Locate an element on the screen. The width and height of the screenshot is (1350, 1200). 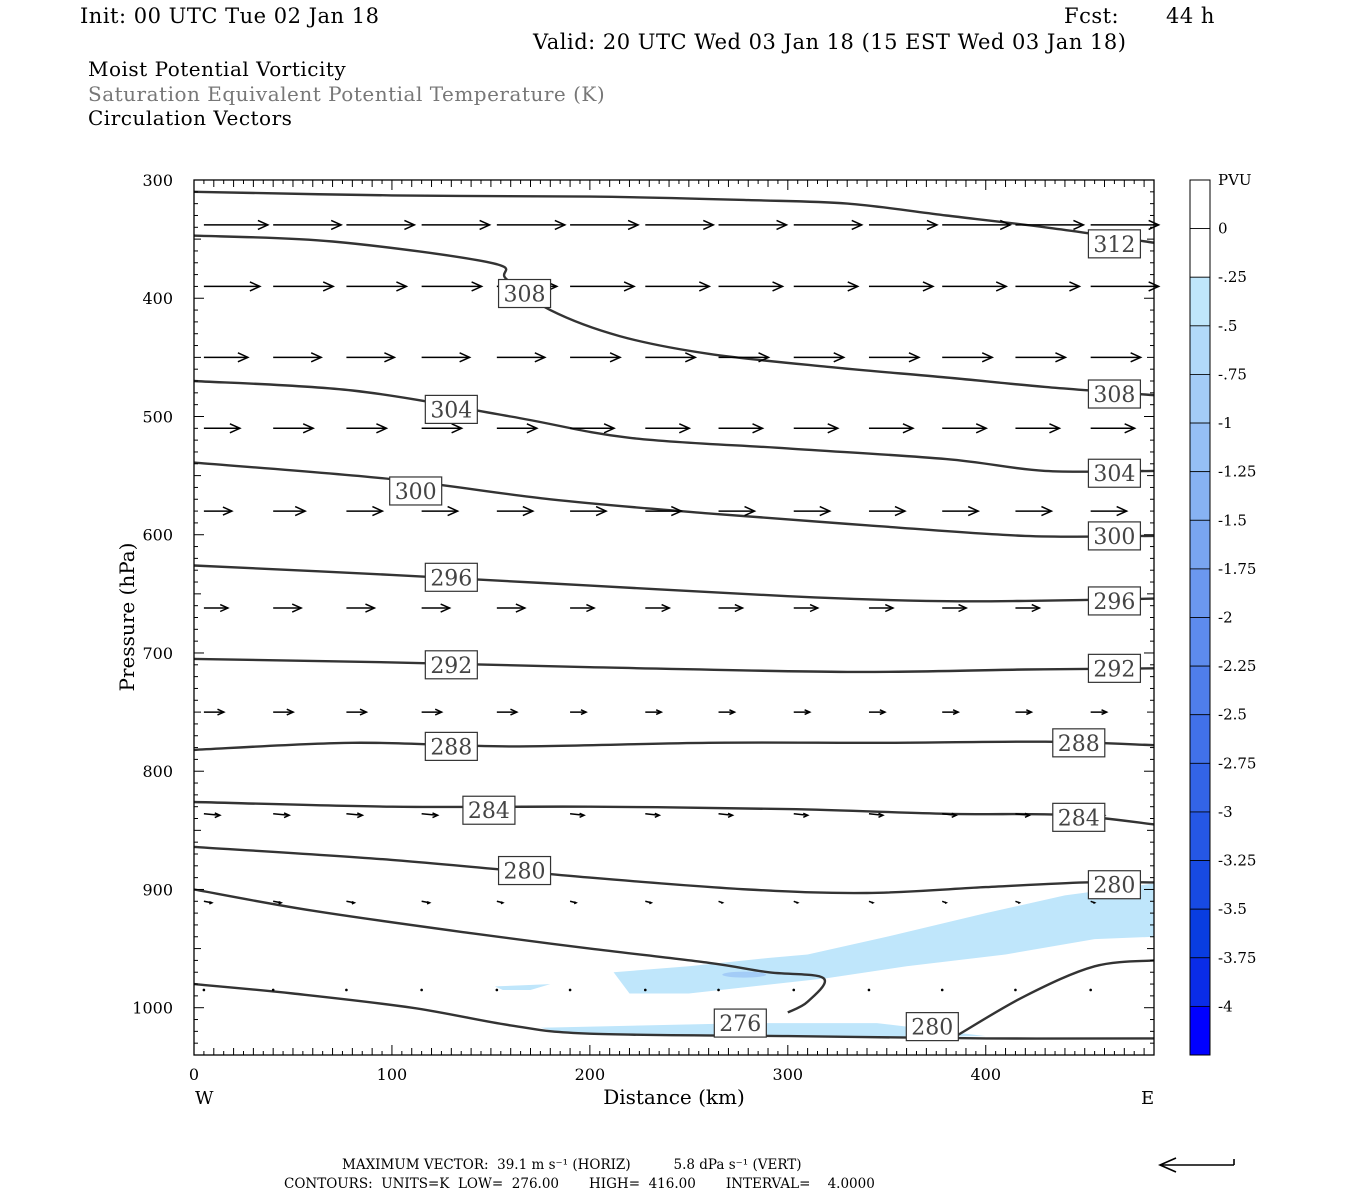
y-tick-label: 300 is located at coordinates (157, 180).